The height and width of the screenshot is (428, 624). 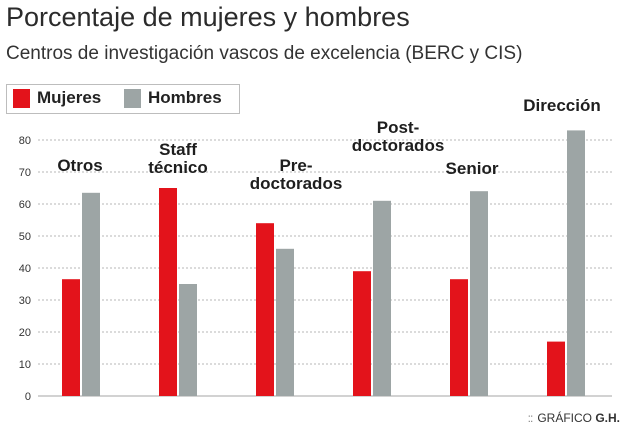 I want to click on category-label: Post-, so click(x=398, y=127).